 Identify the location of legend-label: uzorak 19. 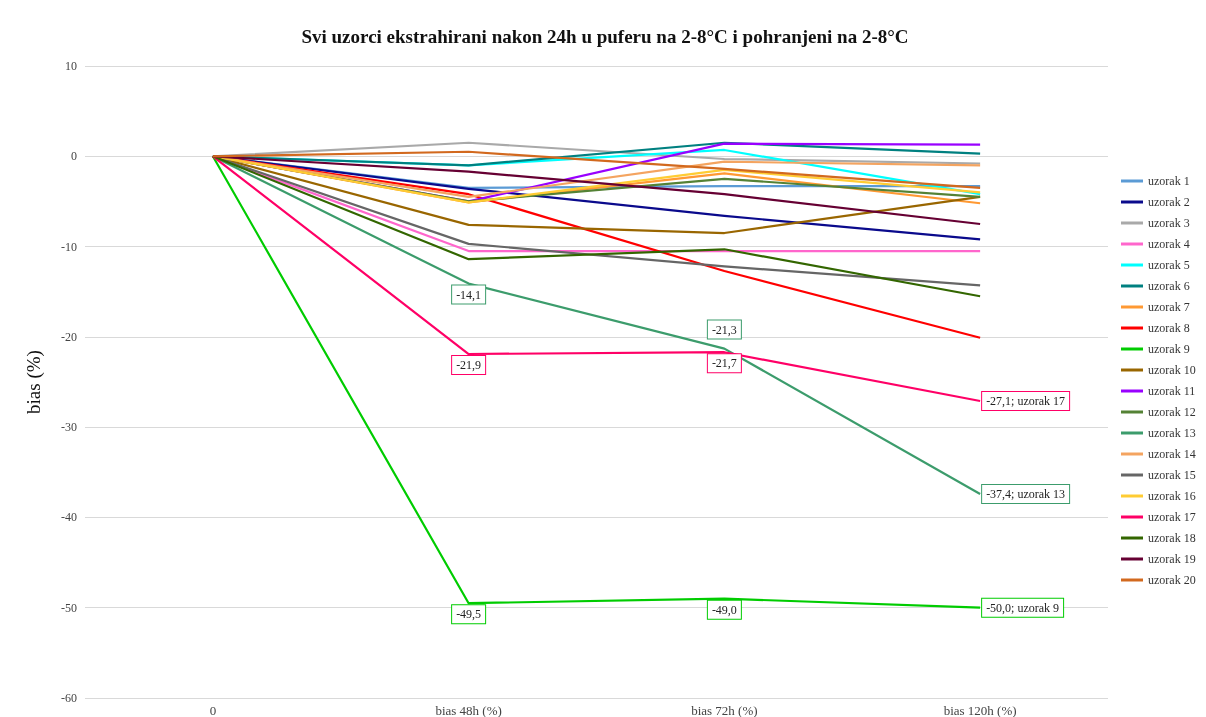
(1172, 559).